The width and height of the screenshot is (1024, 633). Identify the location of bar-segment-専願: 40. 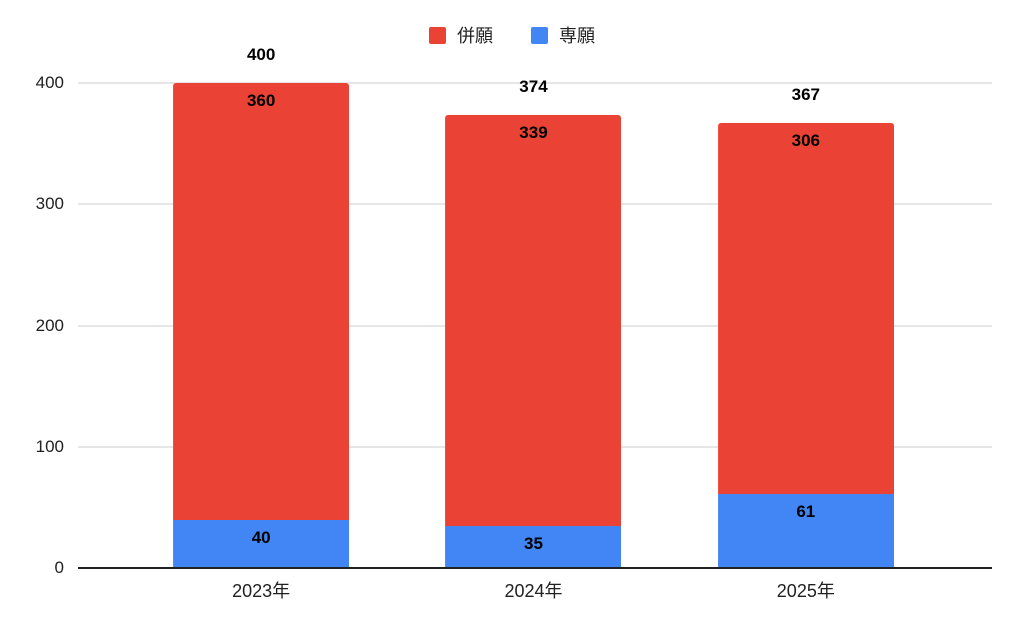
(261, 543).